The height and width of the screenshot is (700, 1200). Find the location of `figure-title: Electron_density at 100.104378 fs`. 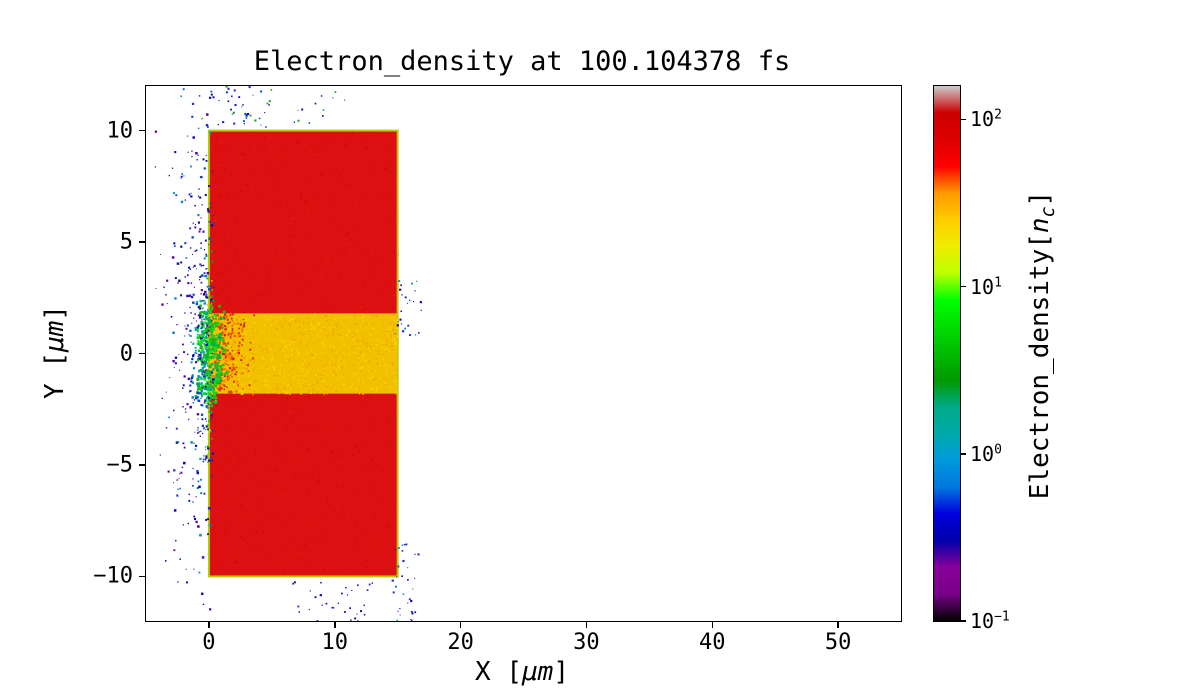

figure-title: Electron_density at 100.104378 fs is located at coordinates (522, 61).